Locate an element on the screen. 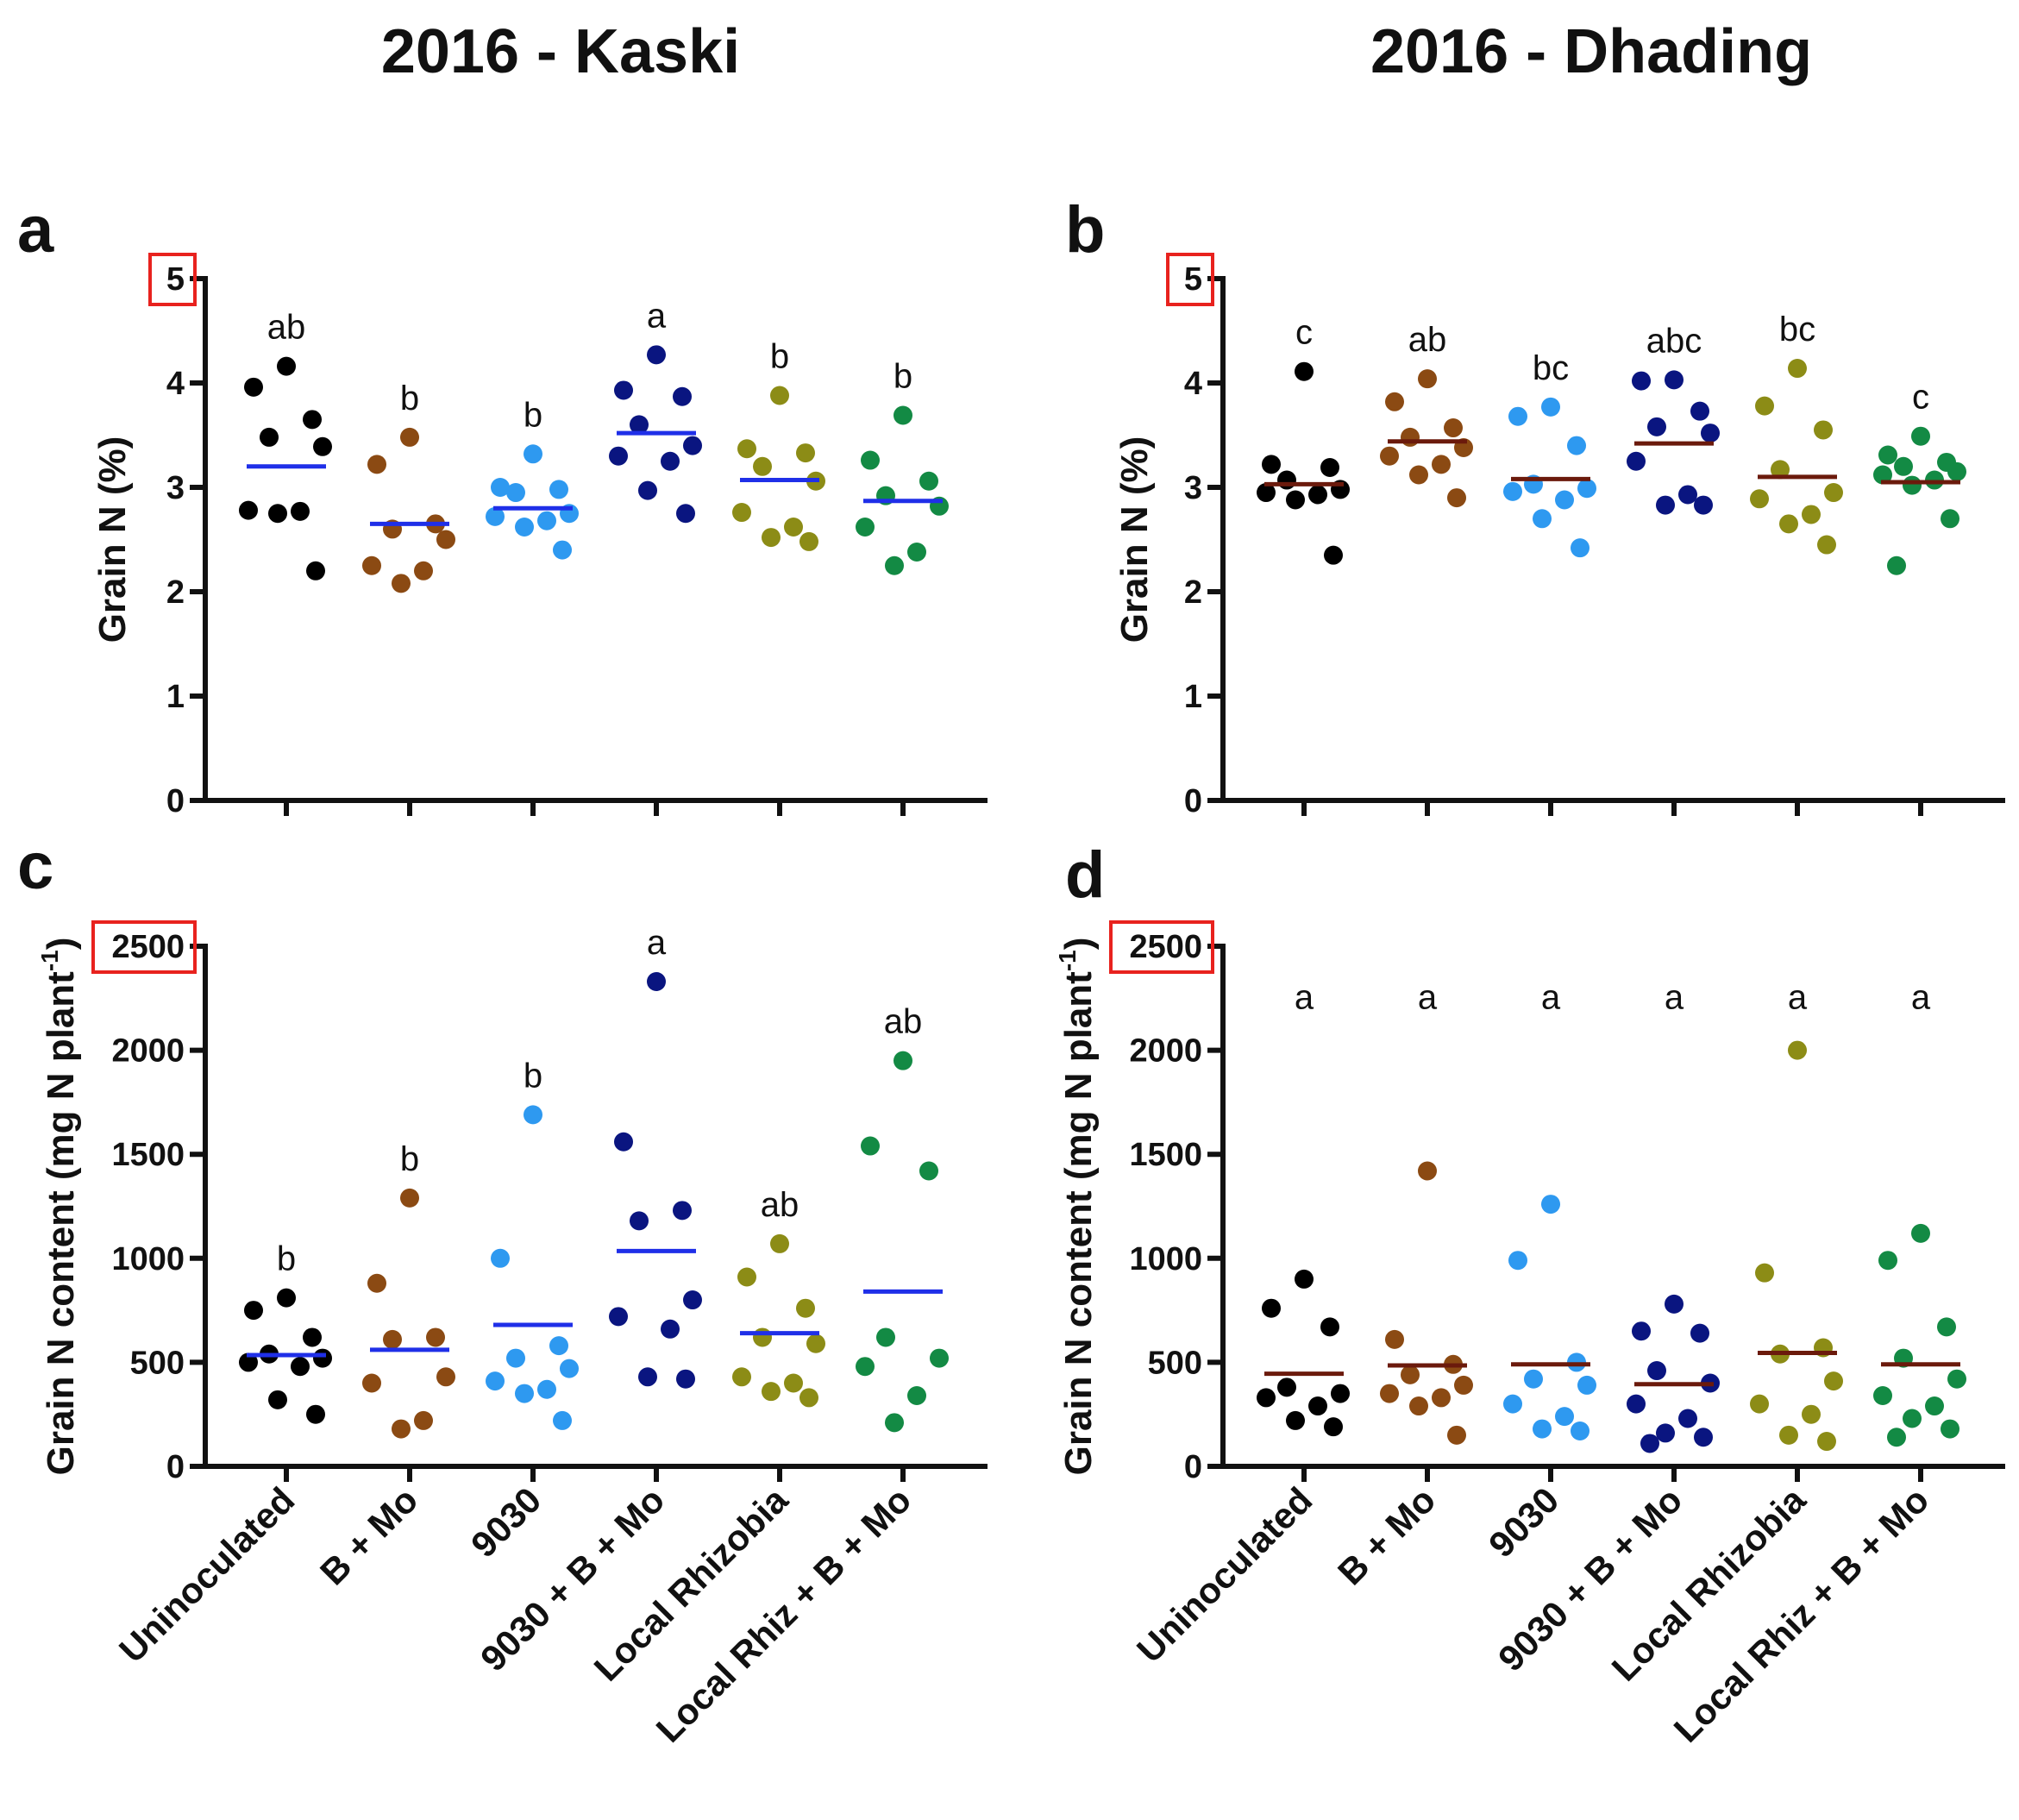 Image resolution: width=2019 pixels, height=1820 pixels. y-tick-label: 3 is located at coordinates (1193, 488).